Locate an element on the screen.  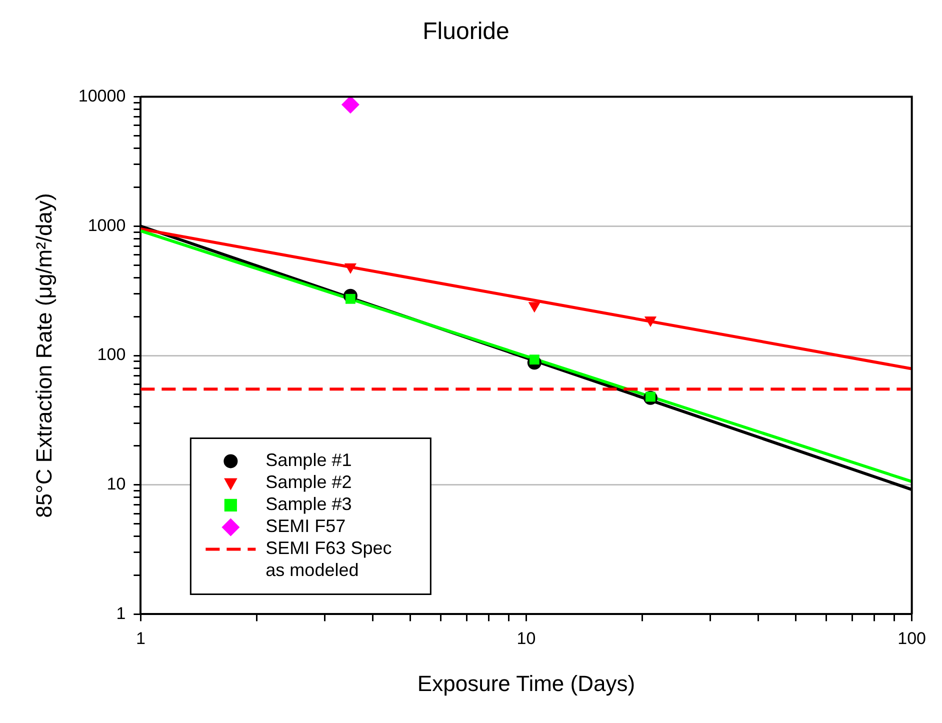
x-tick-label: 10 is located at coordinates (526, 638).